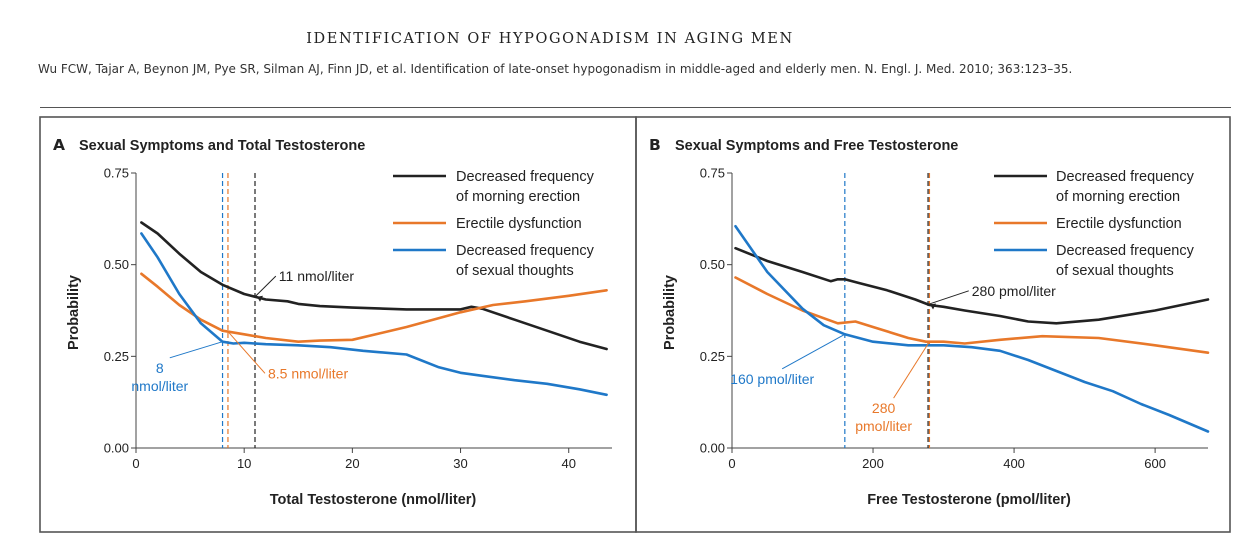 This screenshot has width=1255, height=533. I want to click on panel-b-x-tick-label: 400, so click(1014, 463).